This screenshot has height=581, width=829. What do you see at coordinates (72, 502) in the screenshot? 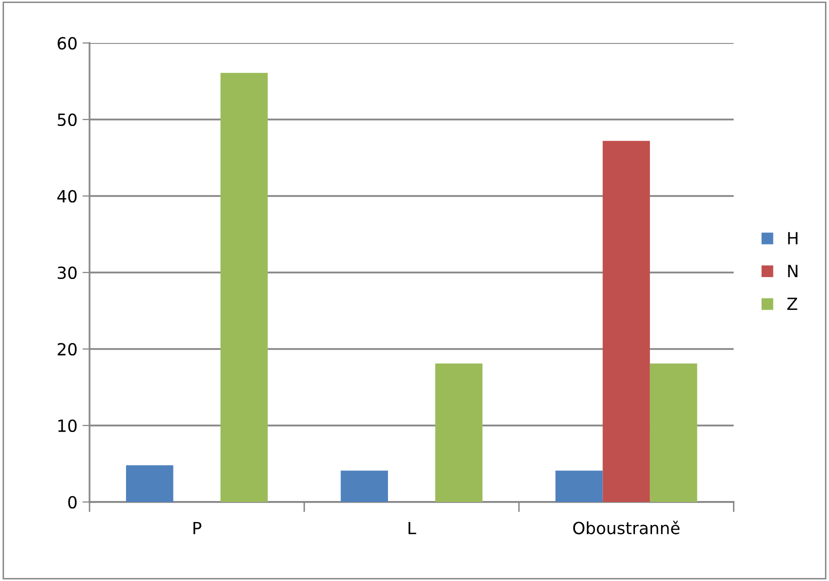
I see `y-tick-label: 0` at bounding box center [72, 502].